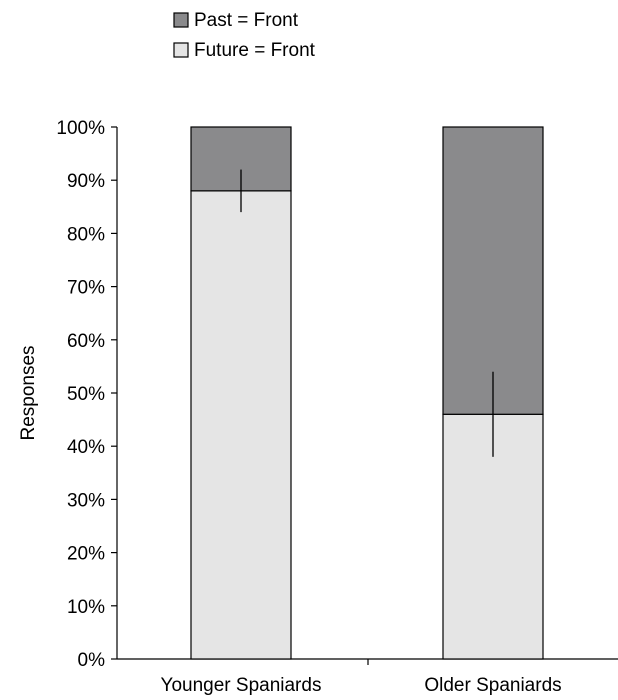  What do you see at coordinates (86, 181) in the screenshot?
I see `y-tick-label: 90%` at bounding box center [86, 181].